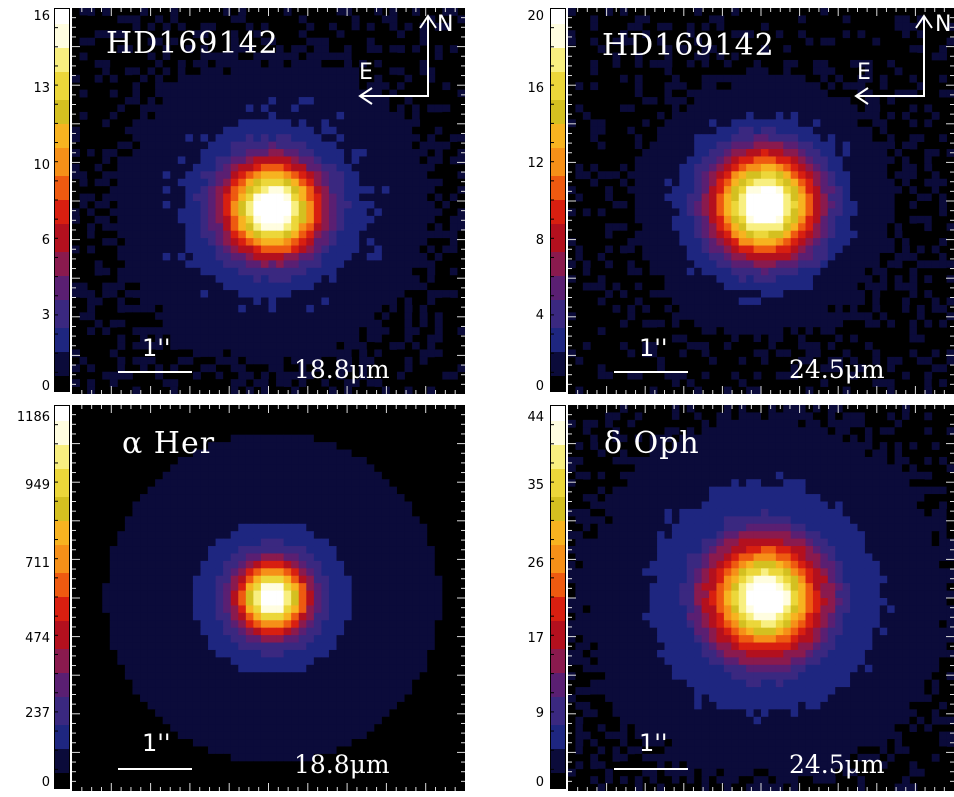  Describe the element at coordinates (41, 165) in the screenshot. I see `colorbar-tick-label: 10` at that location.